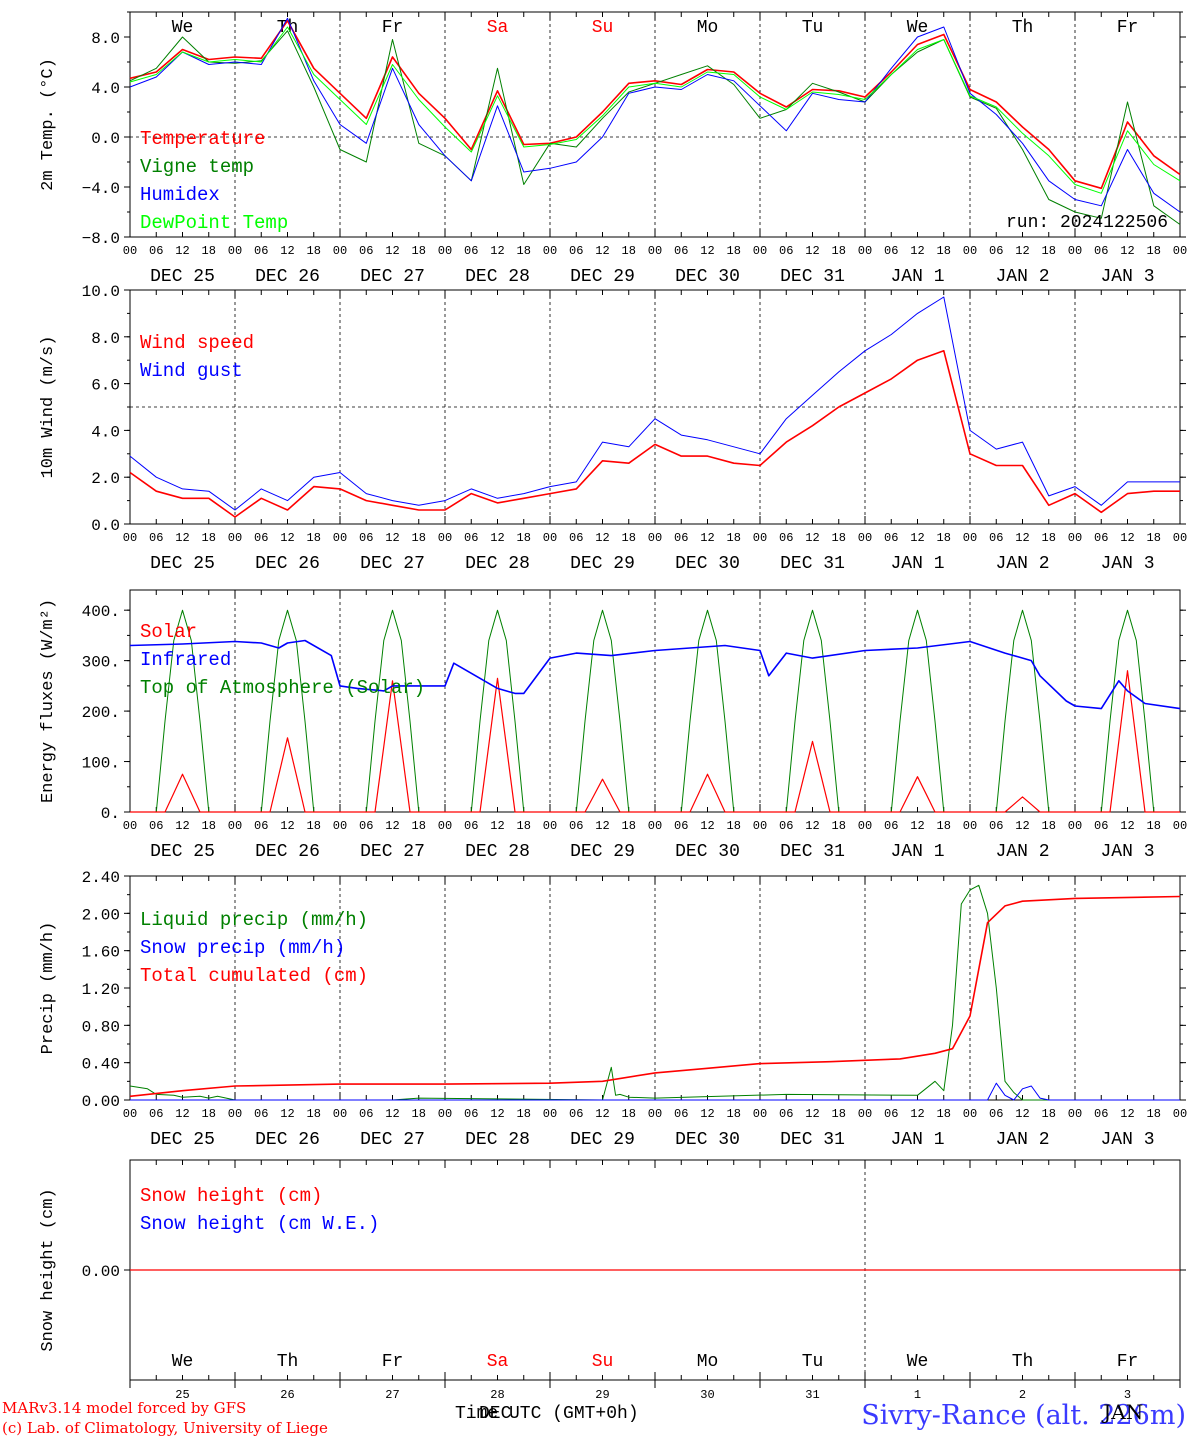 This screenshot has height=1440, width=1194. I want to click on legend-entry: Liquid precip (mm/h), so click(254, 920).